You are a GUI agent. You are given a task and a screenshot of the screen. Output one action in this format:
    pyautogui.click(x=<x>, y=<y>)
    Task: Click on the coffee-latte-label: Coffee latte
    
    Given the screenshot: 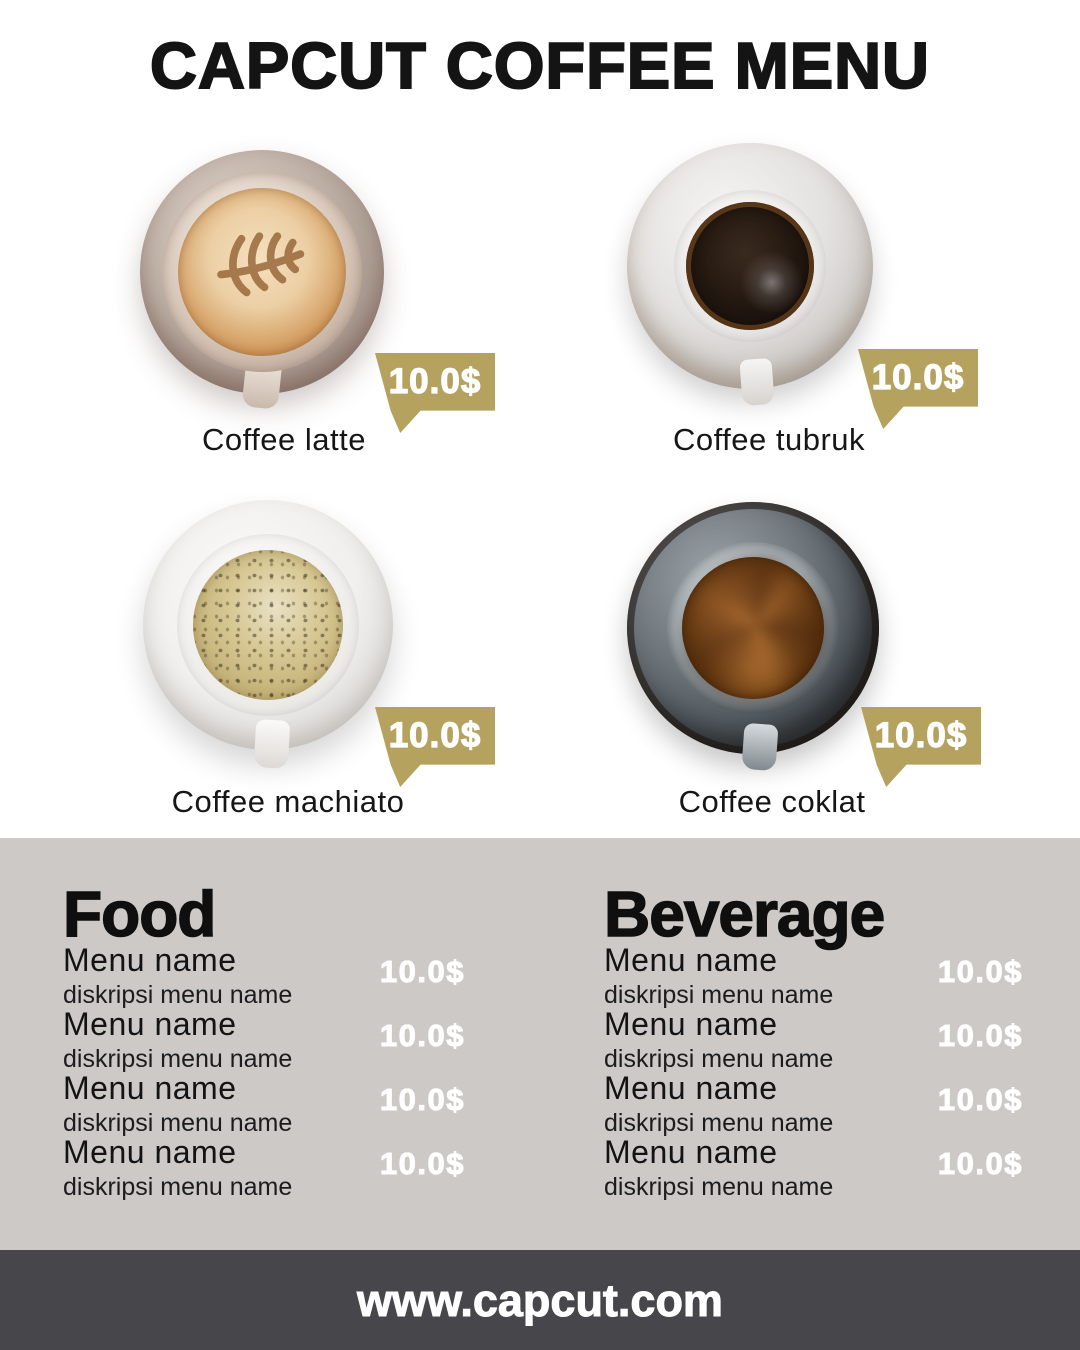 What is the action you would take?
    pyautogui.click(x=284, y=439)
    